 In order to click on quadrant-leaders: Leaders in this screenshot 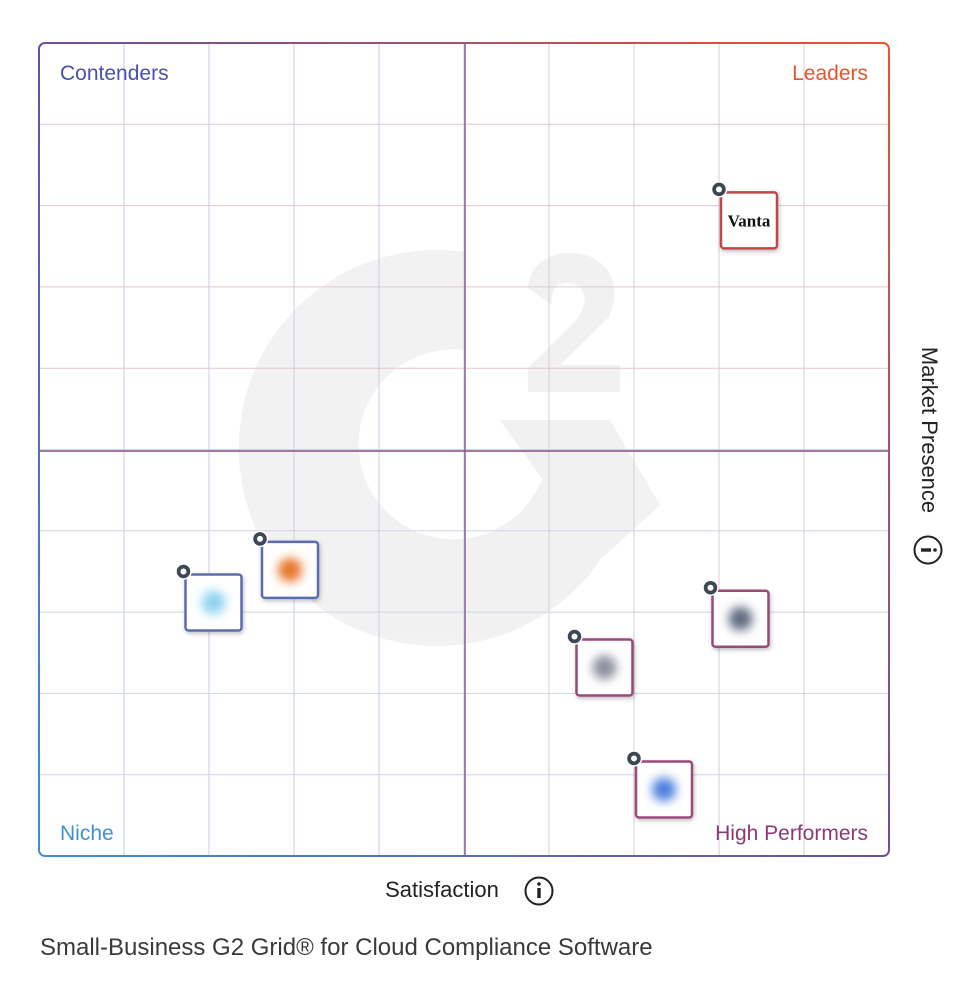, I will do `click(830, 73)`.